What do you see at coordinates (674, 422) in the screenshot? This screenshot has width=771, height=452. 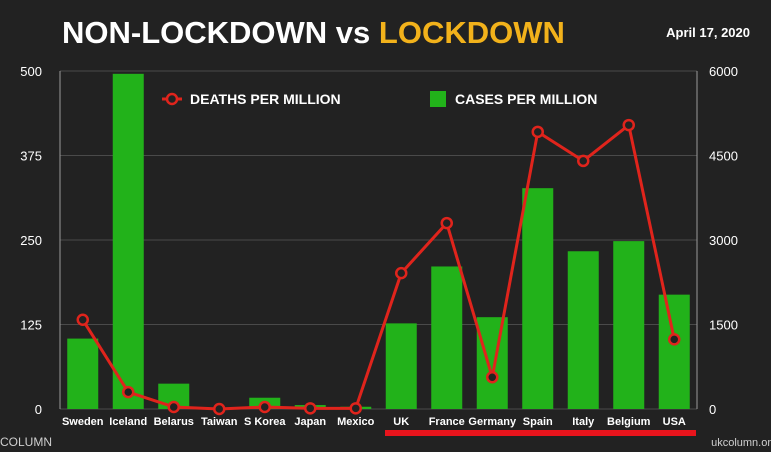 I see `category-label: USA` at bounding box center [674, 422].